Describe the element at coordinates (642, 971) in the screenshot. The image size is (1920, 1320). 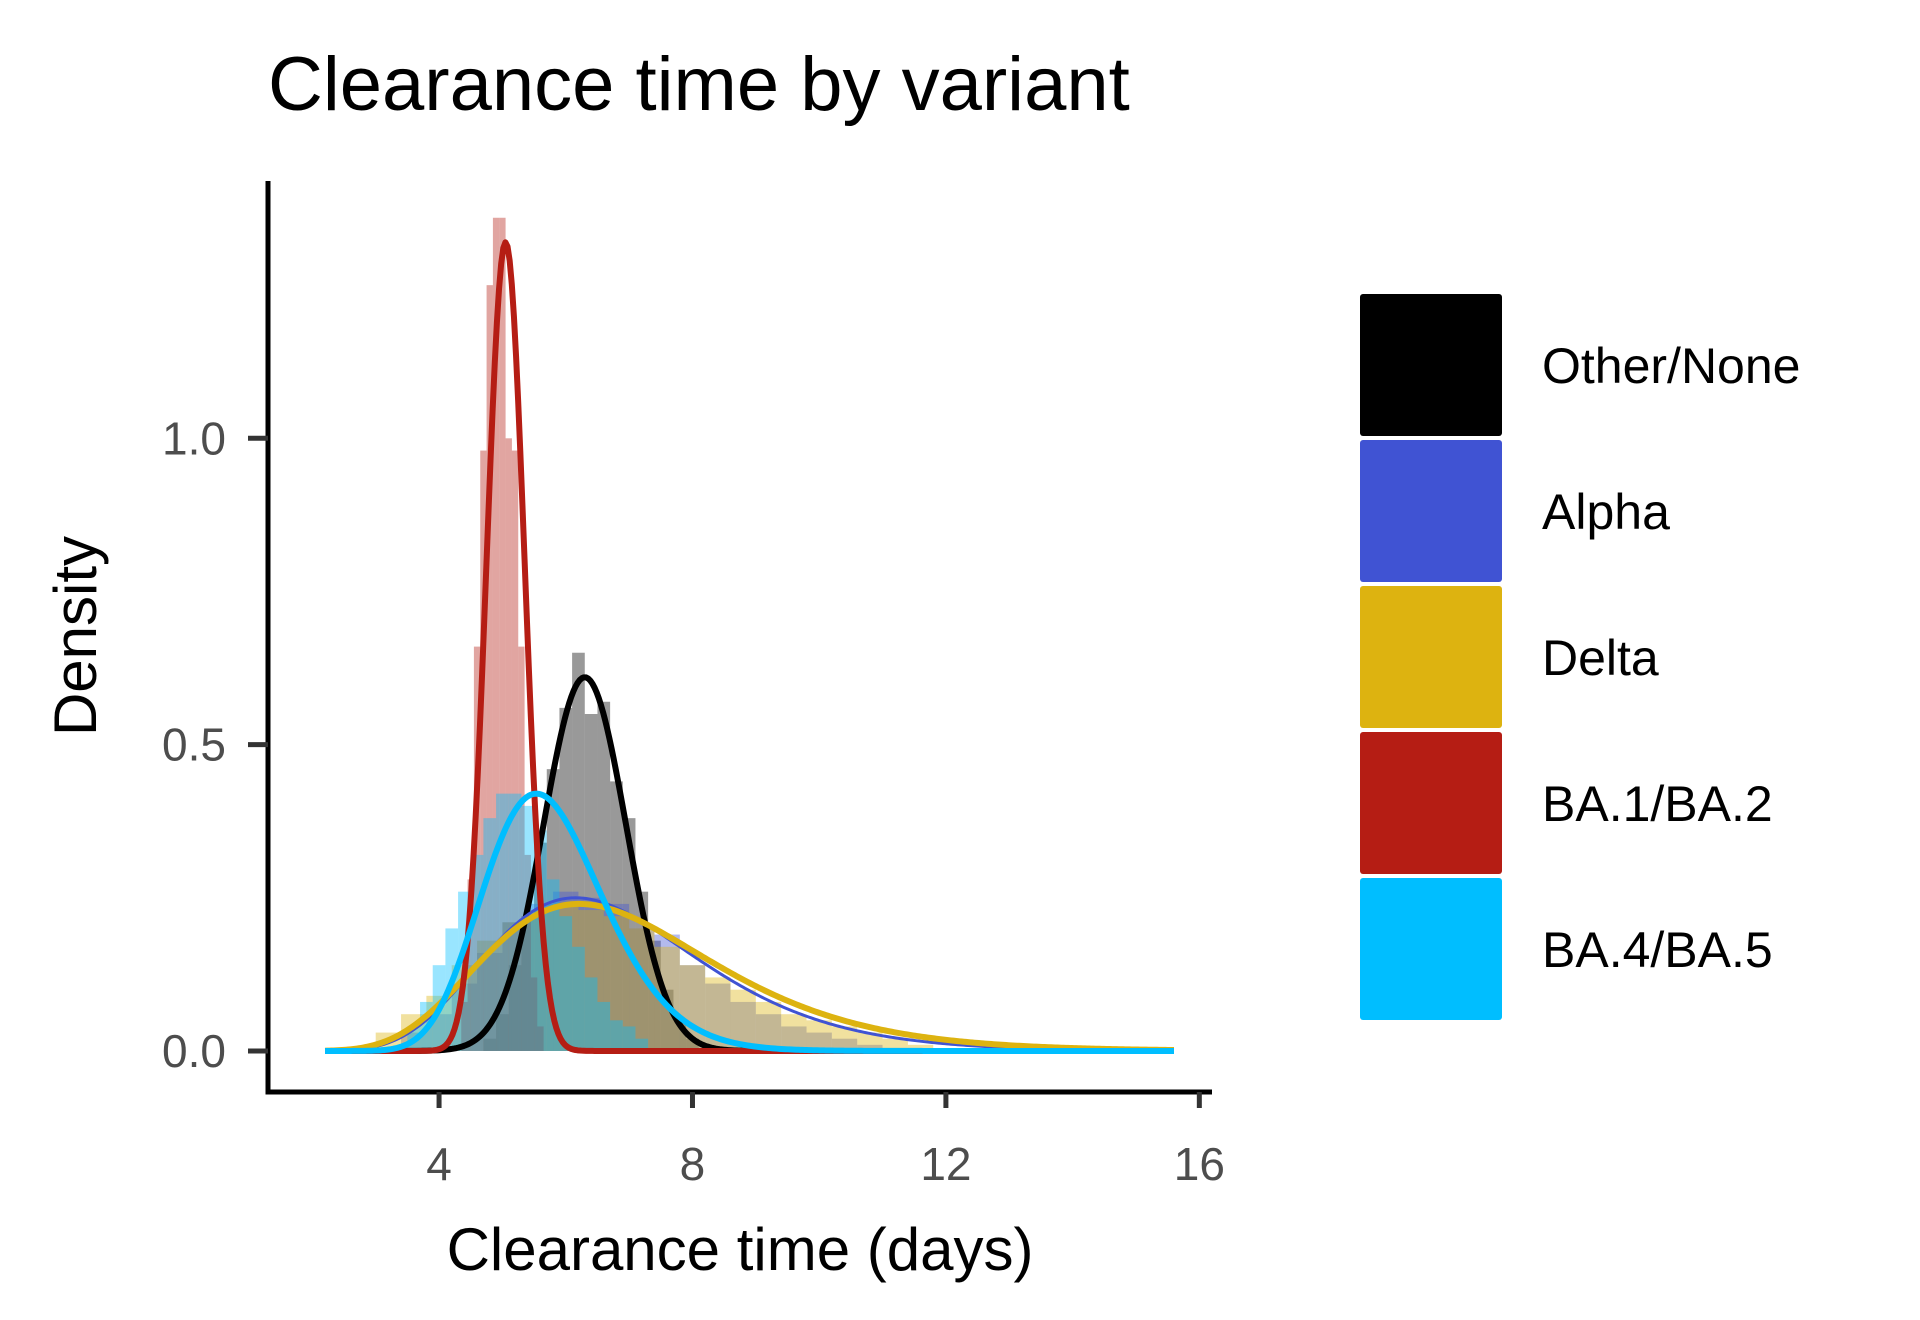
I see `histogram-alpha` at that location.